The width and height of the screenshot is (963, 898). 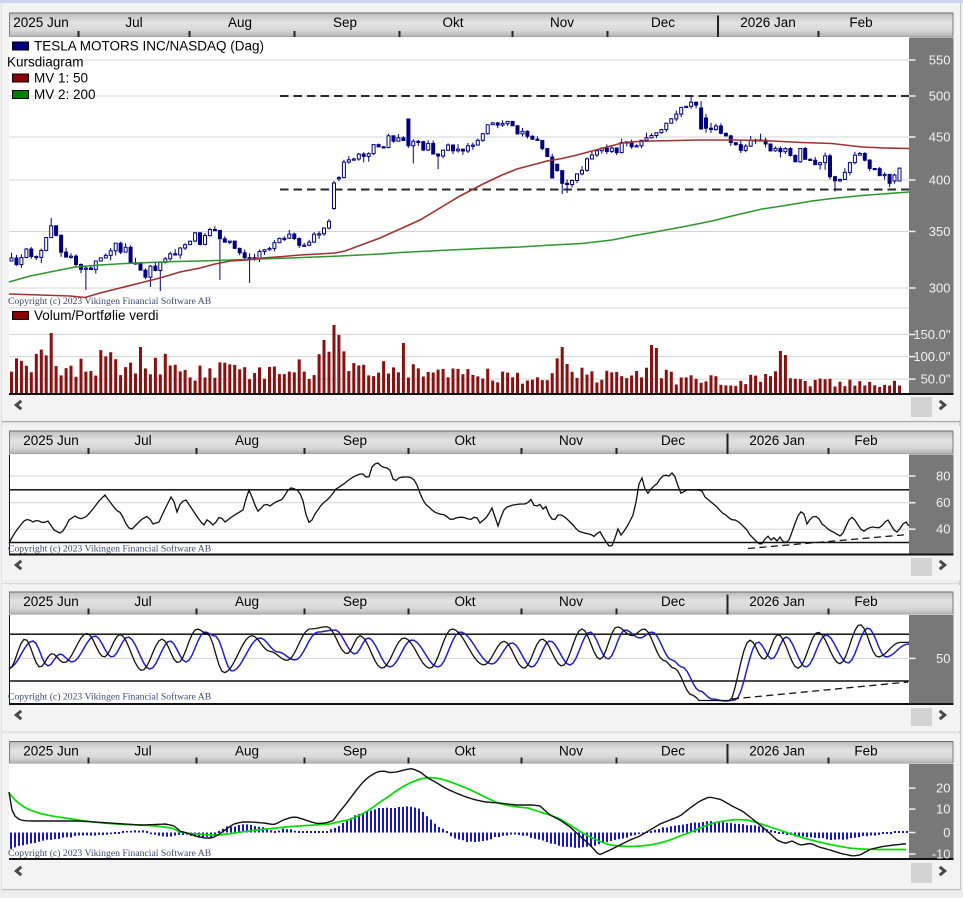 I want to click on svg-text: 40, so click(x=943, y=529).